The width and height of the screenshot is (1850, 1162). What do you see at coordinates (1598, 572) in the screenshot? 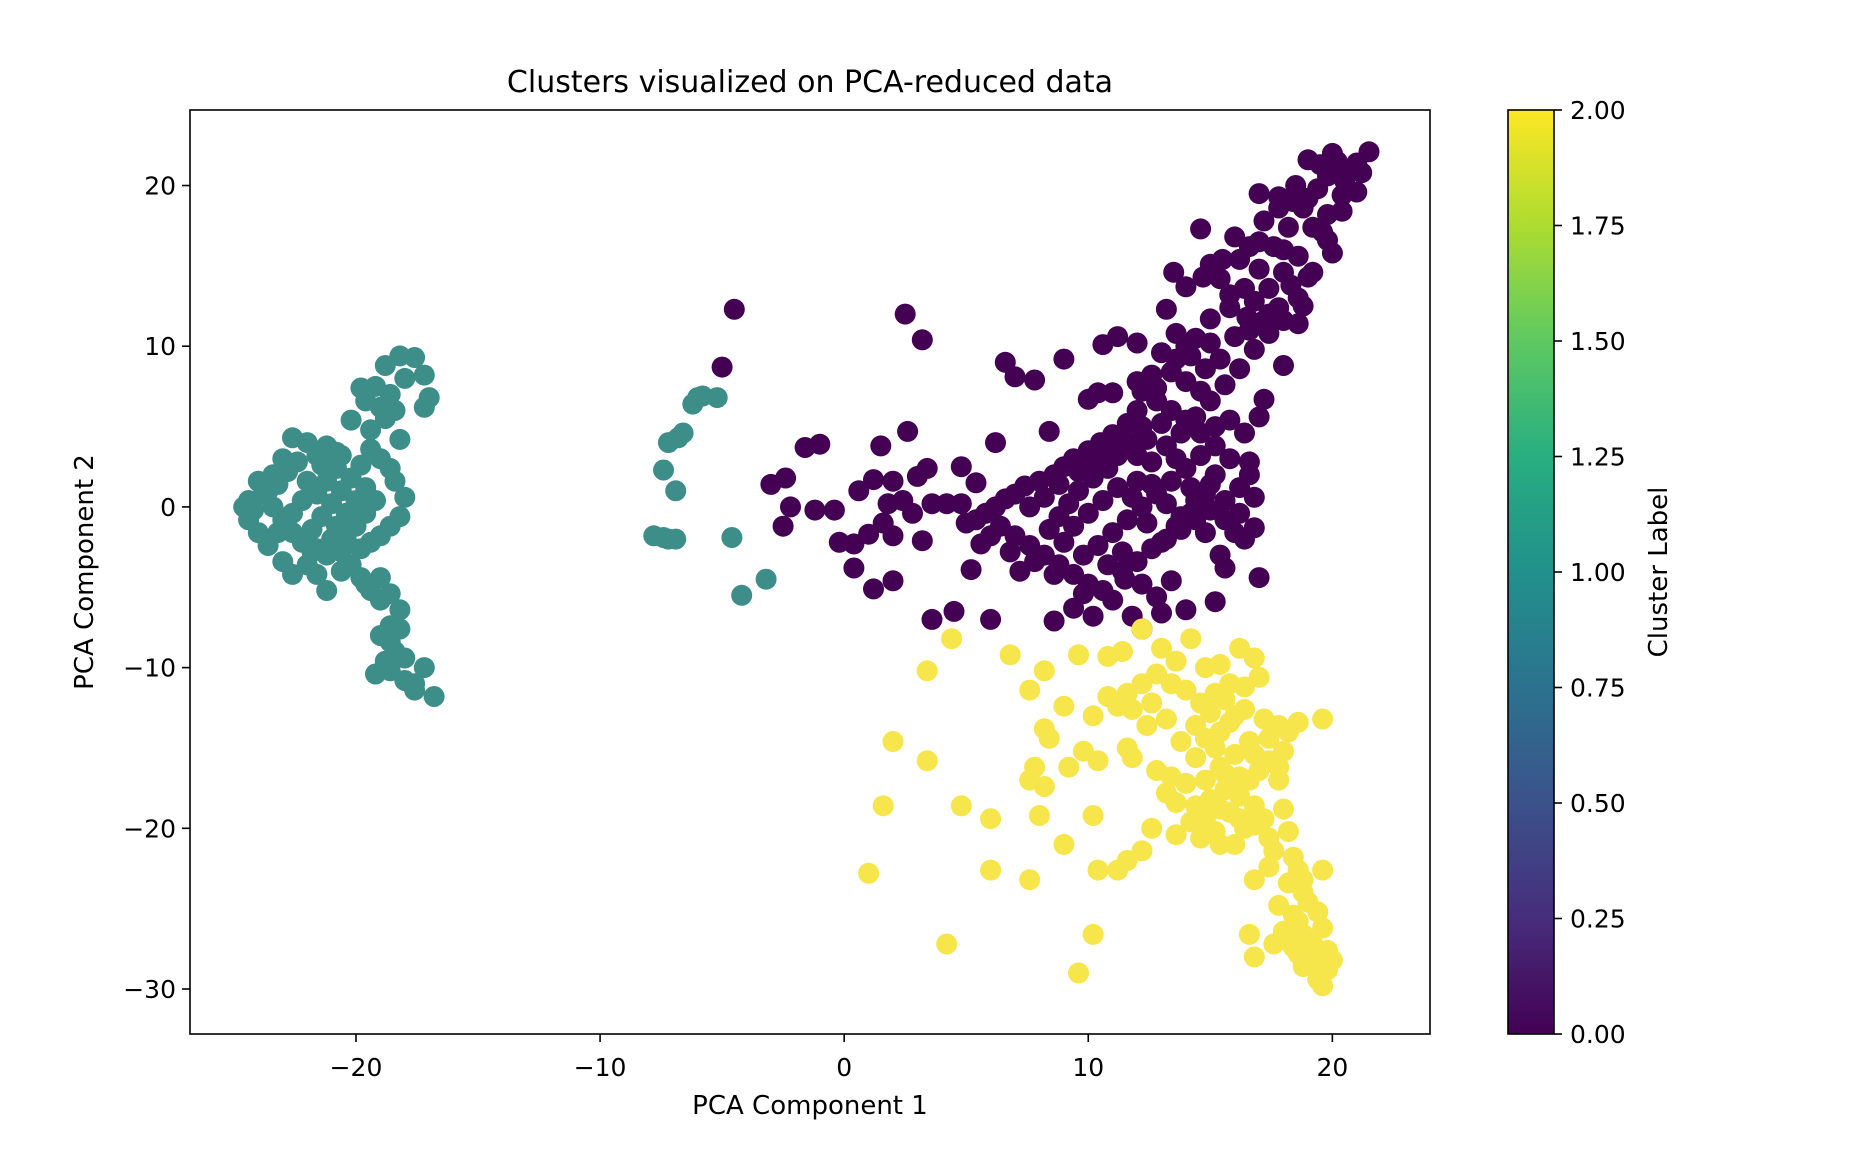
I see `colorbar-tick-label: 1.00` at bounding box center [1598, 572].